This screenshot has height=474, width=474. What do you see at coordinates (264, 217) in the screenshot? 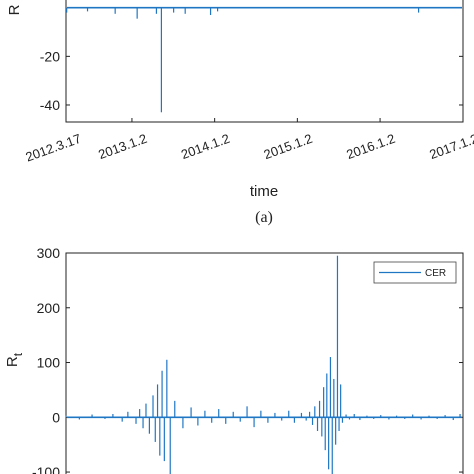
I see `panel-label-a: (a)` at bounding box center [264, 217].